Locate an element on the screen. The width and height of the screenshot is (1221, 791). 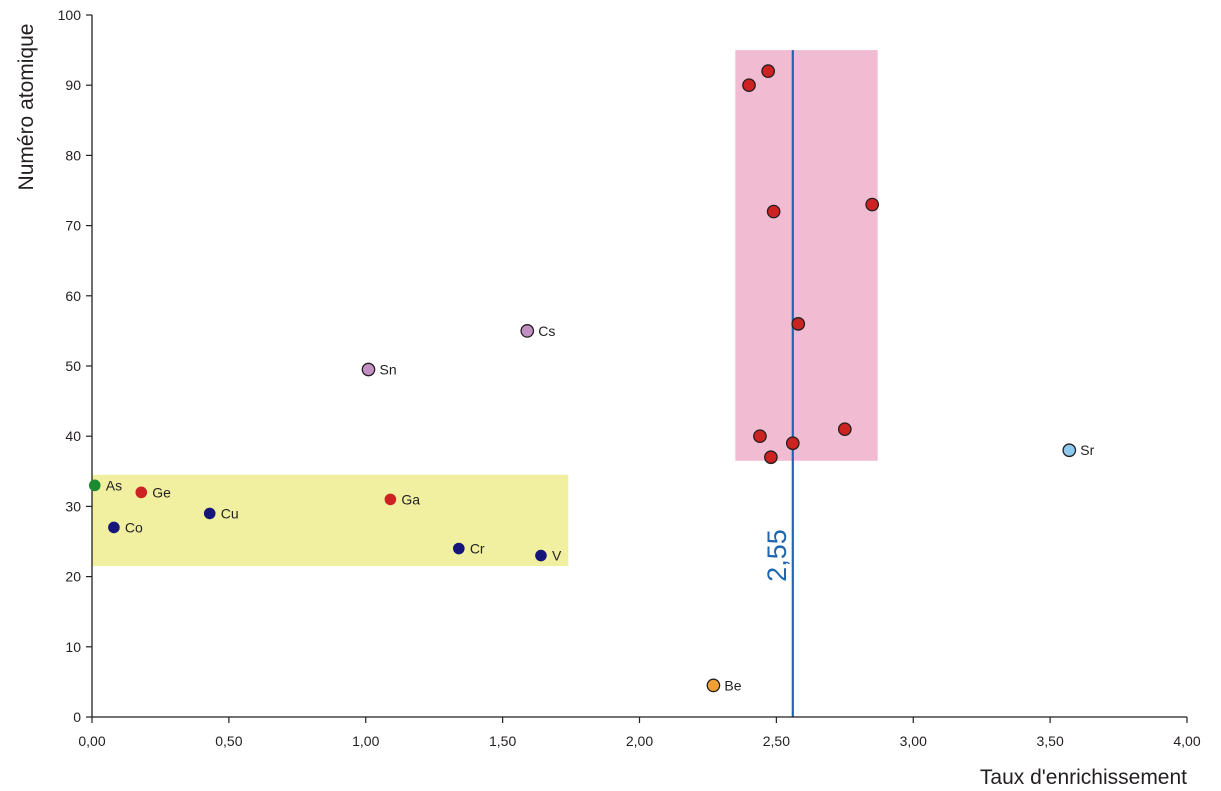
point-label: Sn is located at coordinates (387, 370).